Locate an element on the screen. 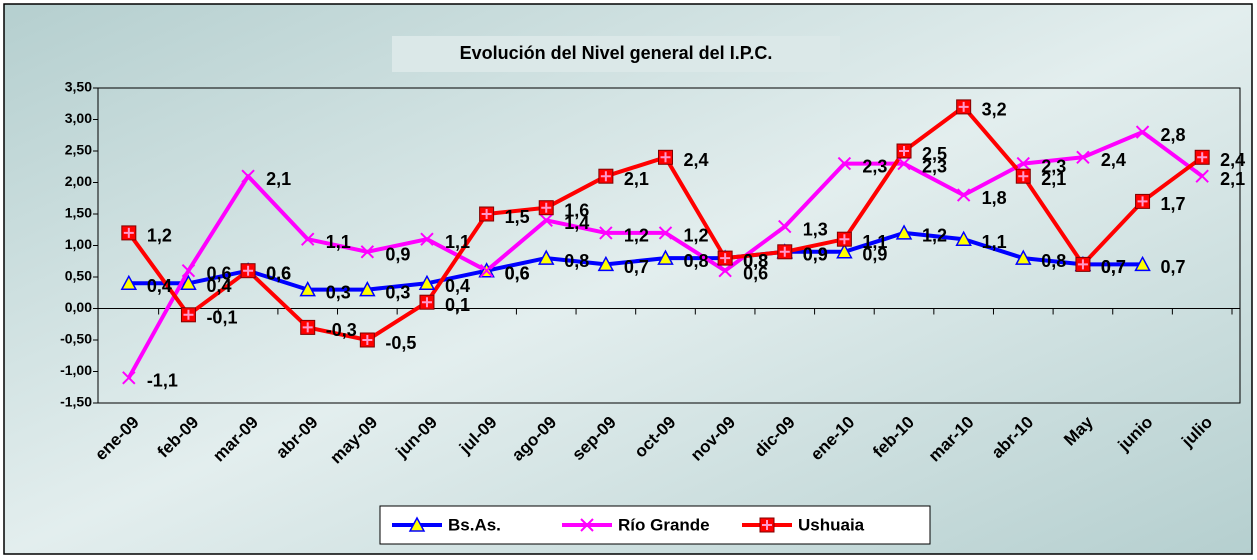 This screenshot has height=560, width=1257. data-label: 1,7 is located at coordinates (1173, 204).